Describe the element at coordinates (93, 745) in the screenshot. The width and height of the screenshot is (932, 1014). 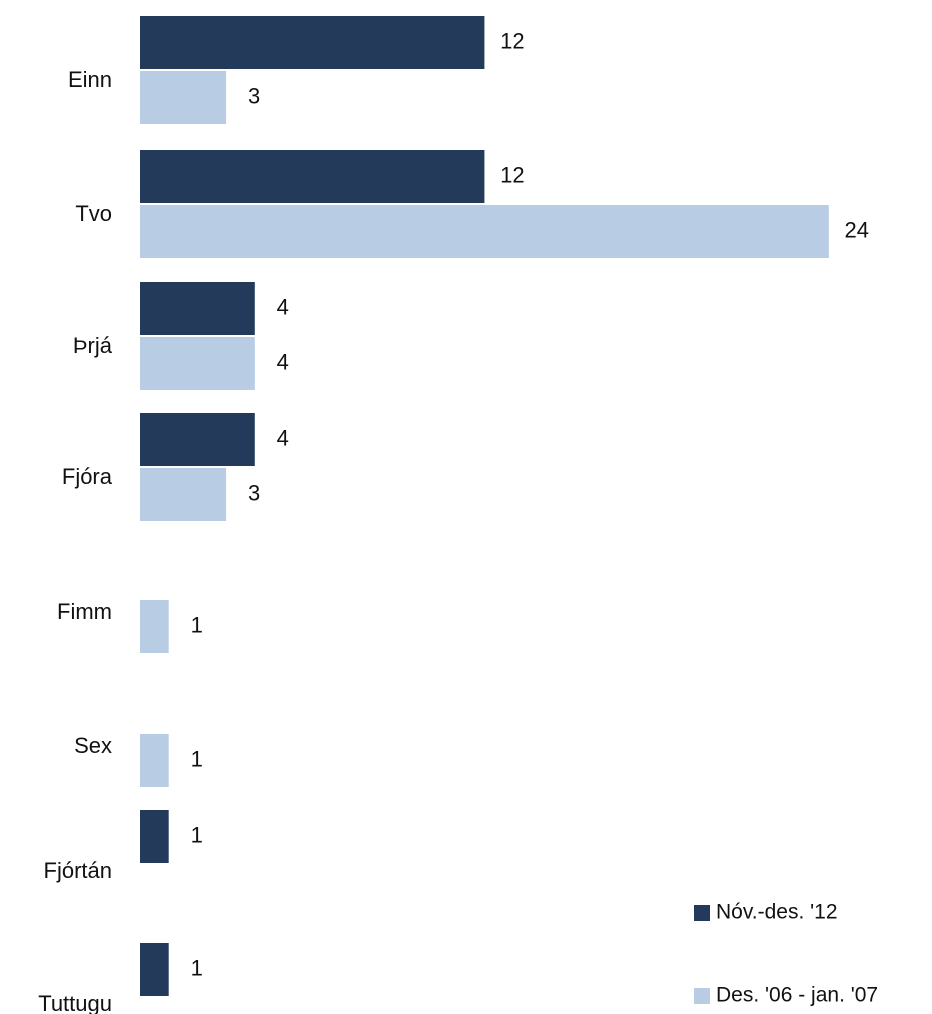
I see `category-label-5: Sex` at that location.